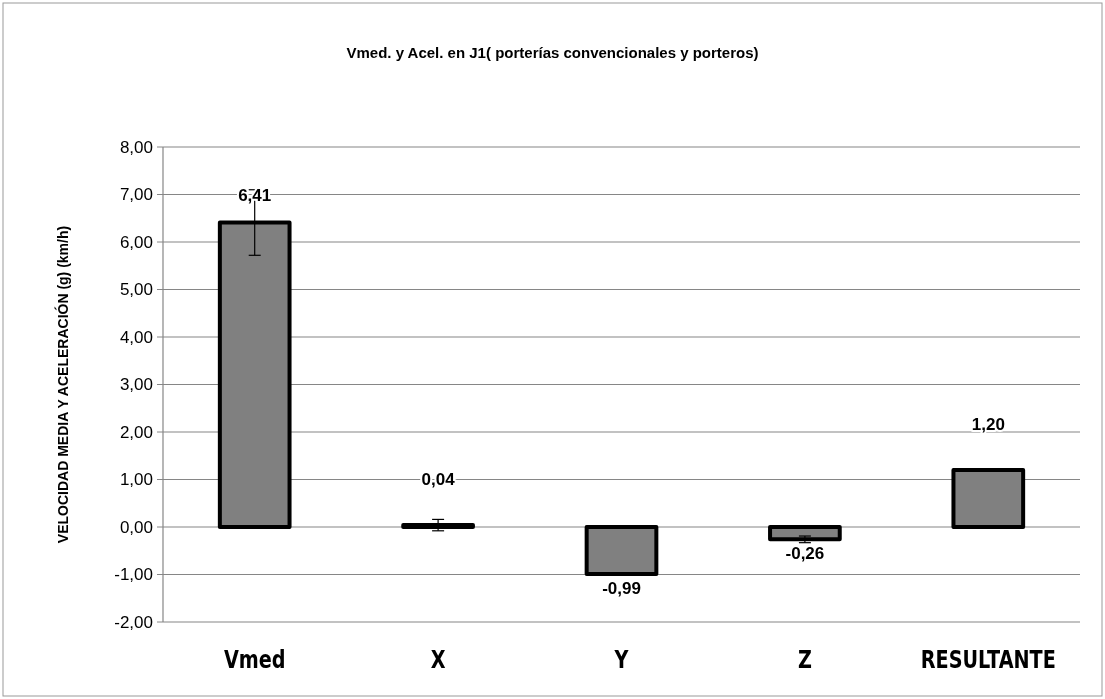  I want to click on x-tick-label: Vmed, so click(254, 659).